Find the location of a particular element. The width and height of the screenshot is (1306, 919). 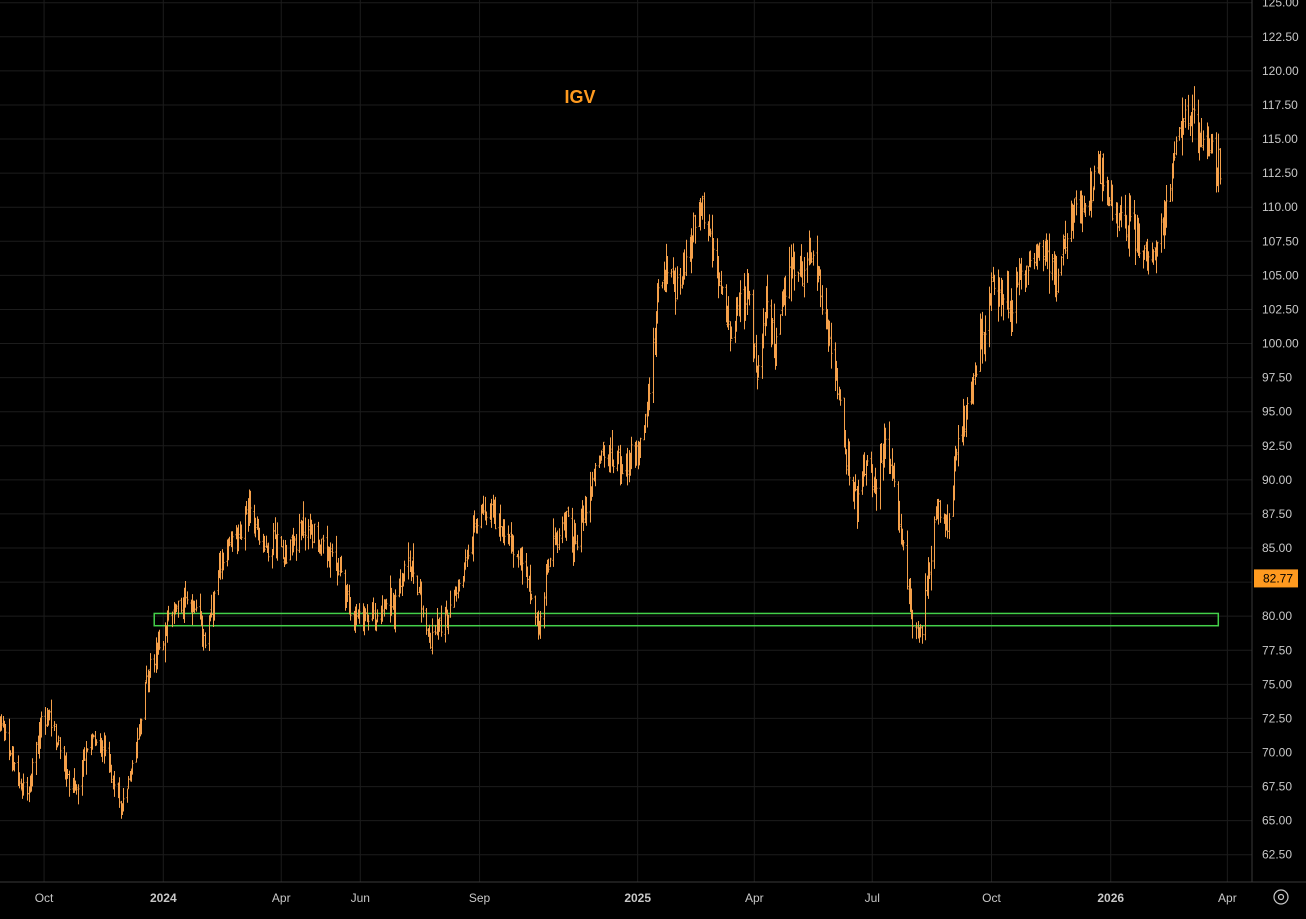

y-tick-label: 102.50 is located at coordinates (1280, 309).